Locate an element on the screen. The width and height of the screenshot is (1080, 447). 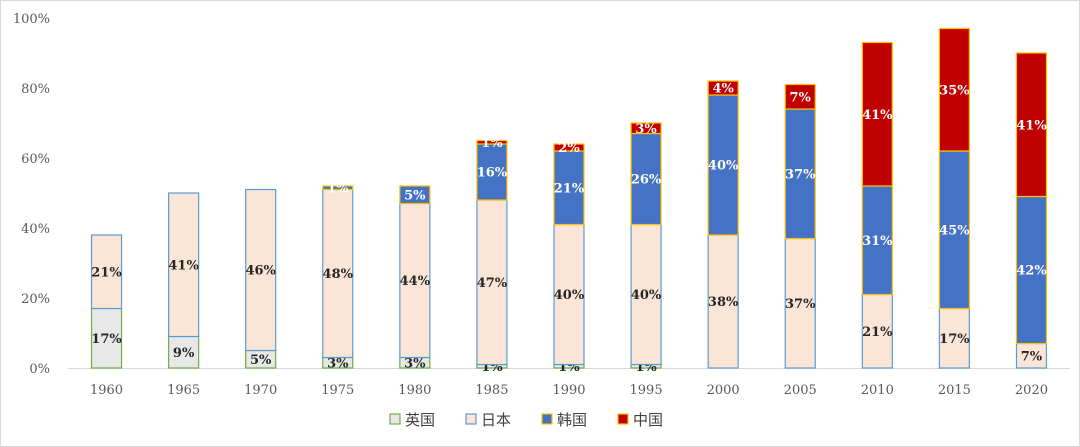
data-label: 47% is located at coordinates (492, 283).